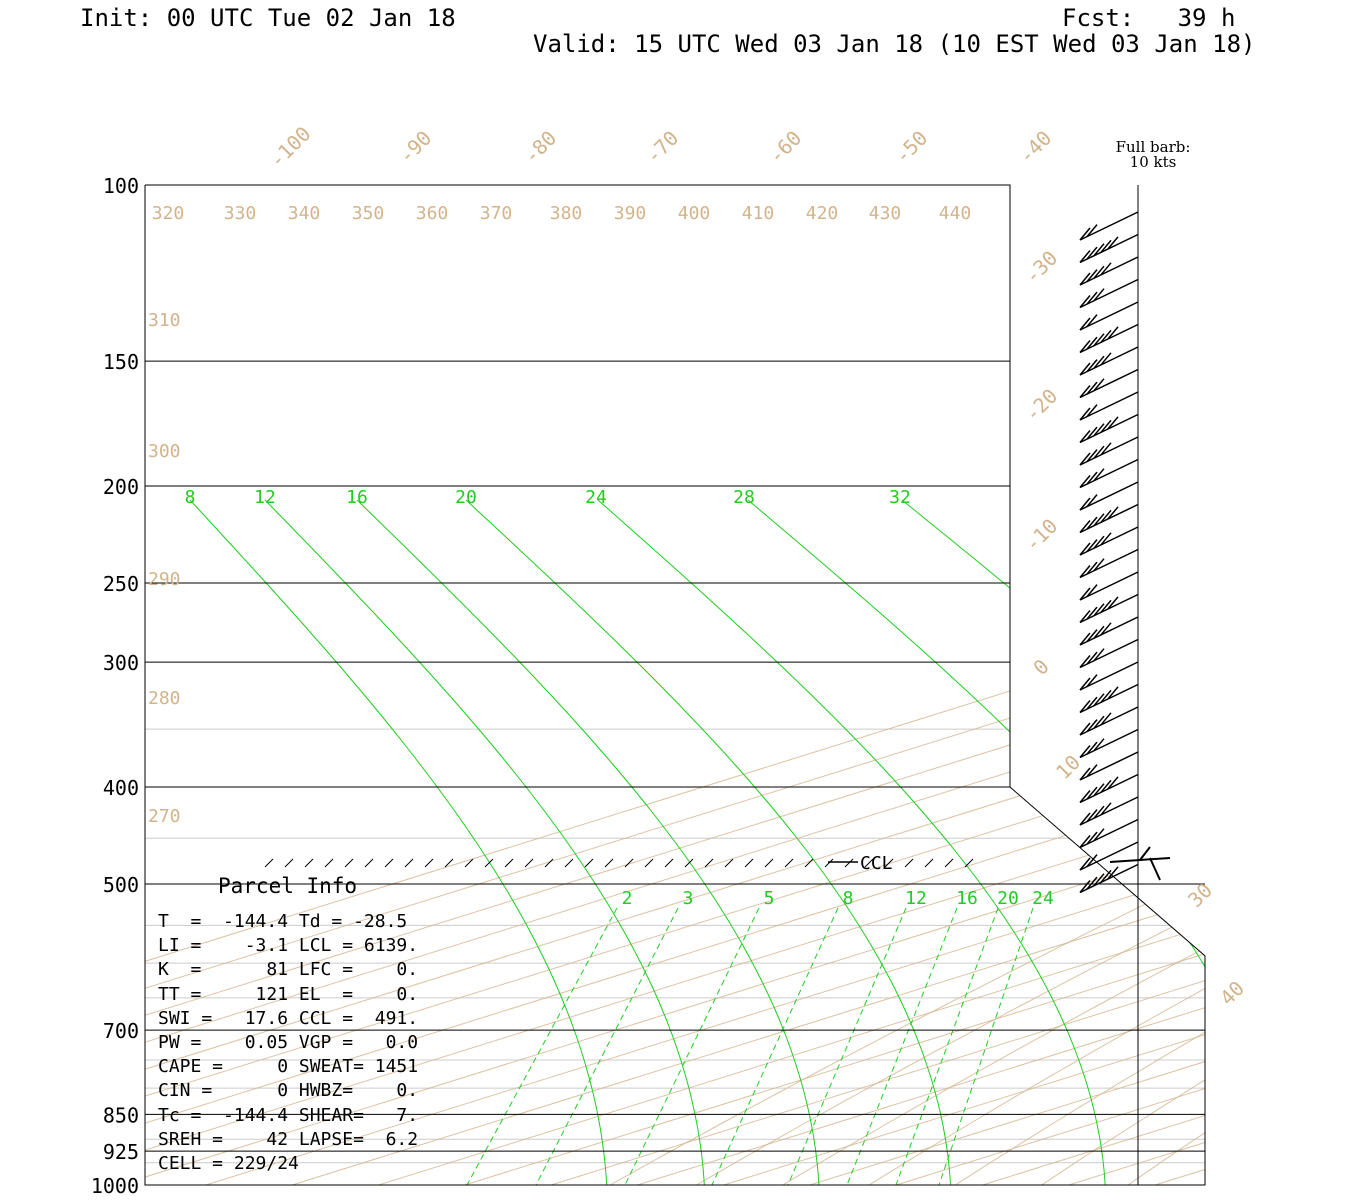 The width and height of the screenshot is (1350, 1200). Describe the element at coordinates (121, 885) in the screenshot. I see `pressure-label-500: 500` at that location.